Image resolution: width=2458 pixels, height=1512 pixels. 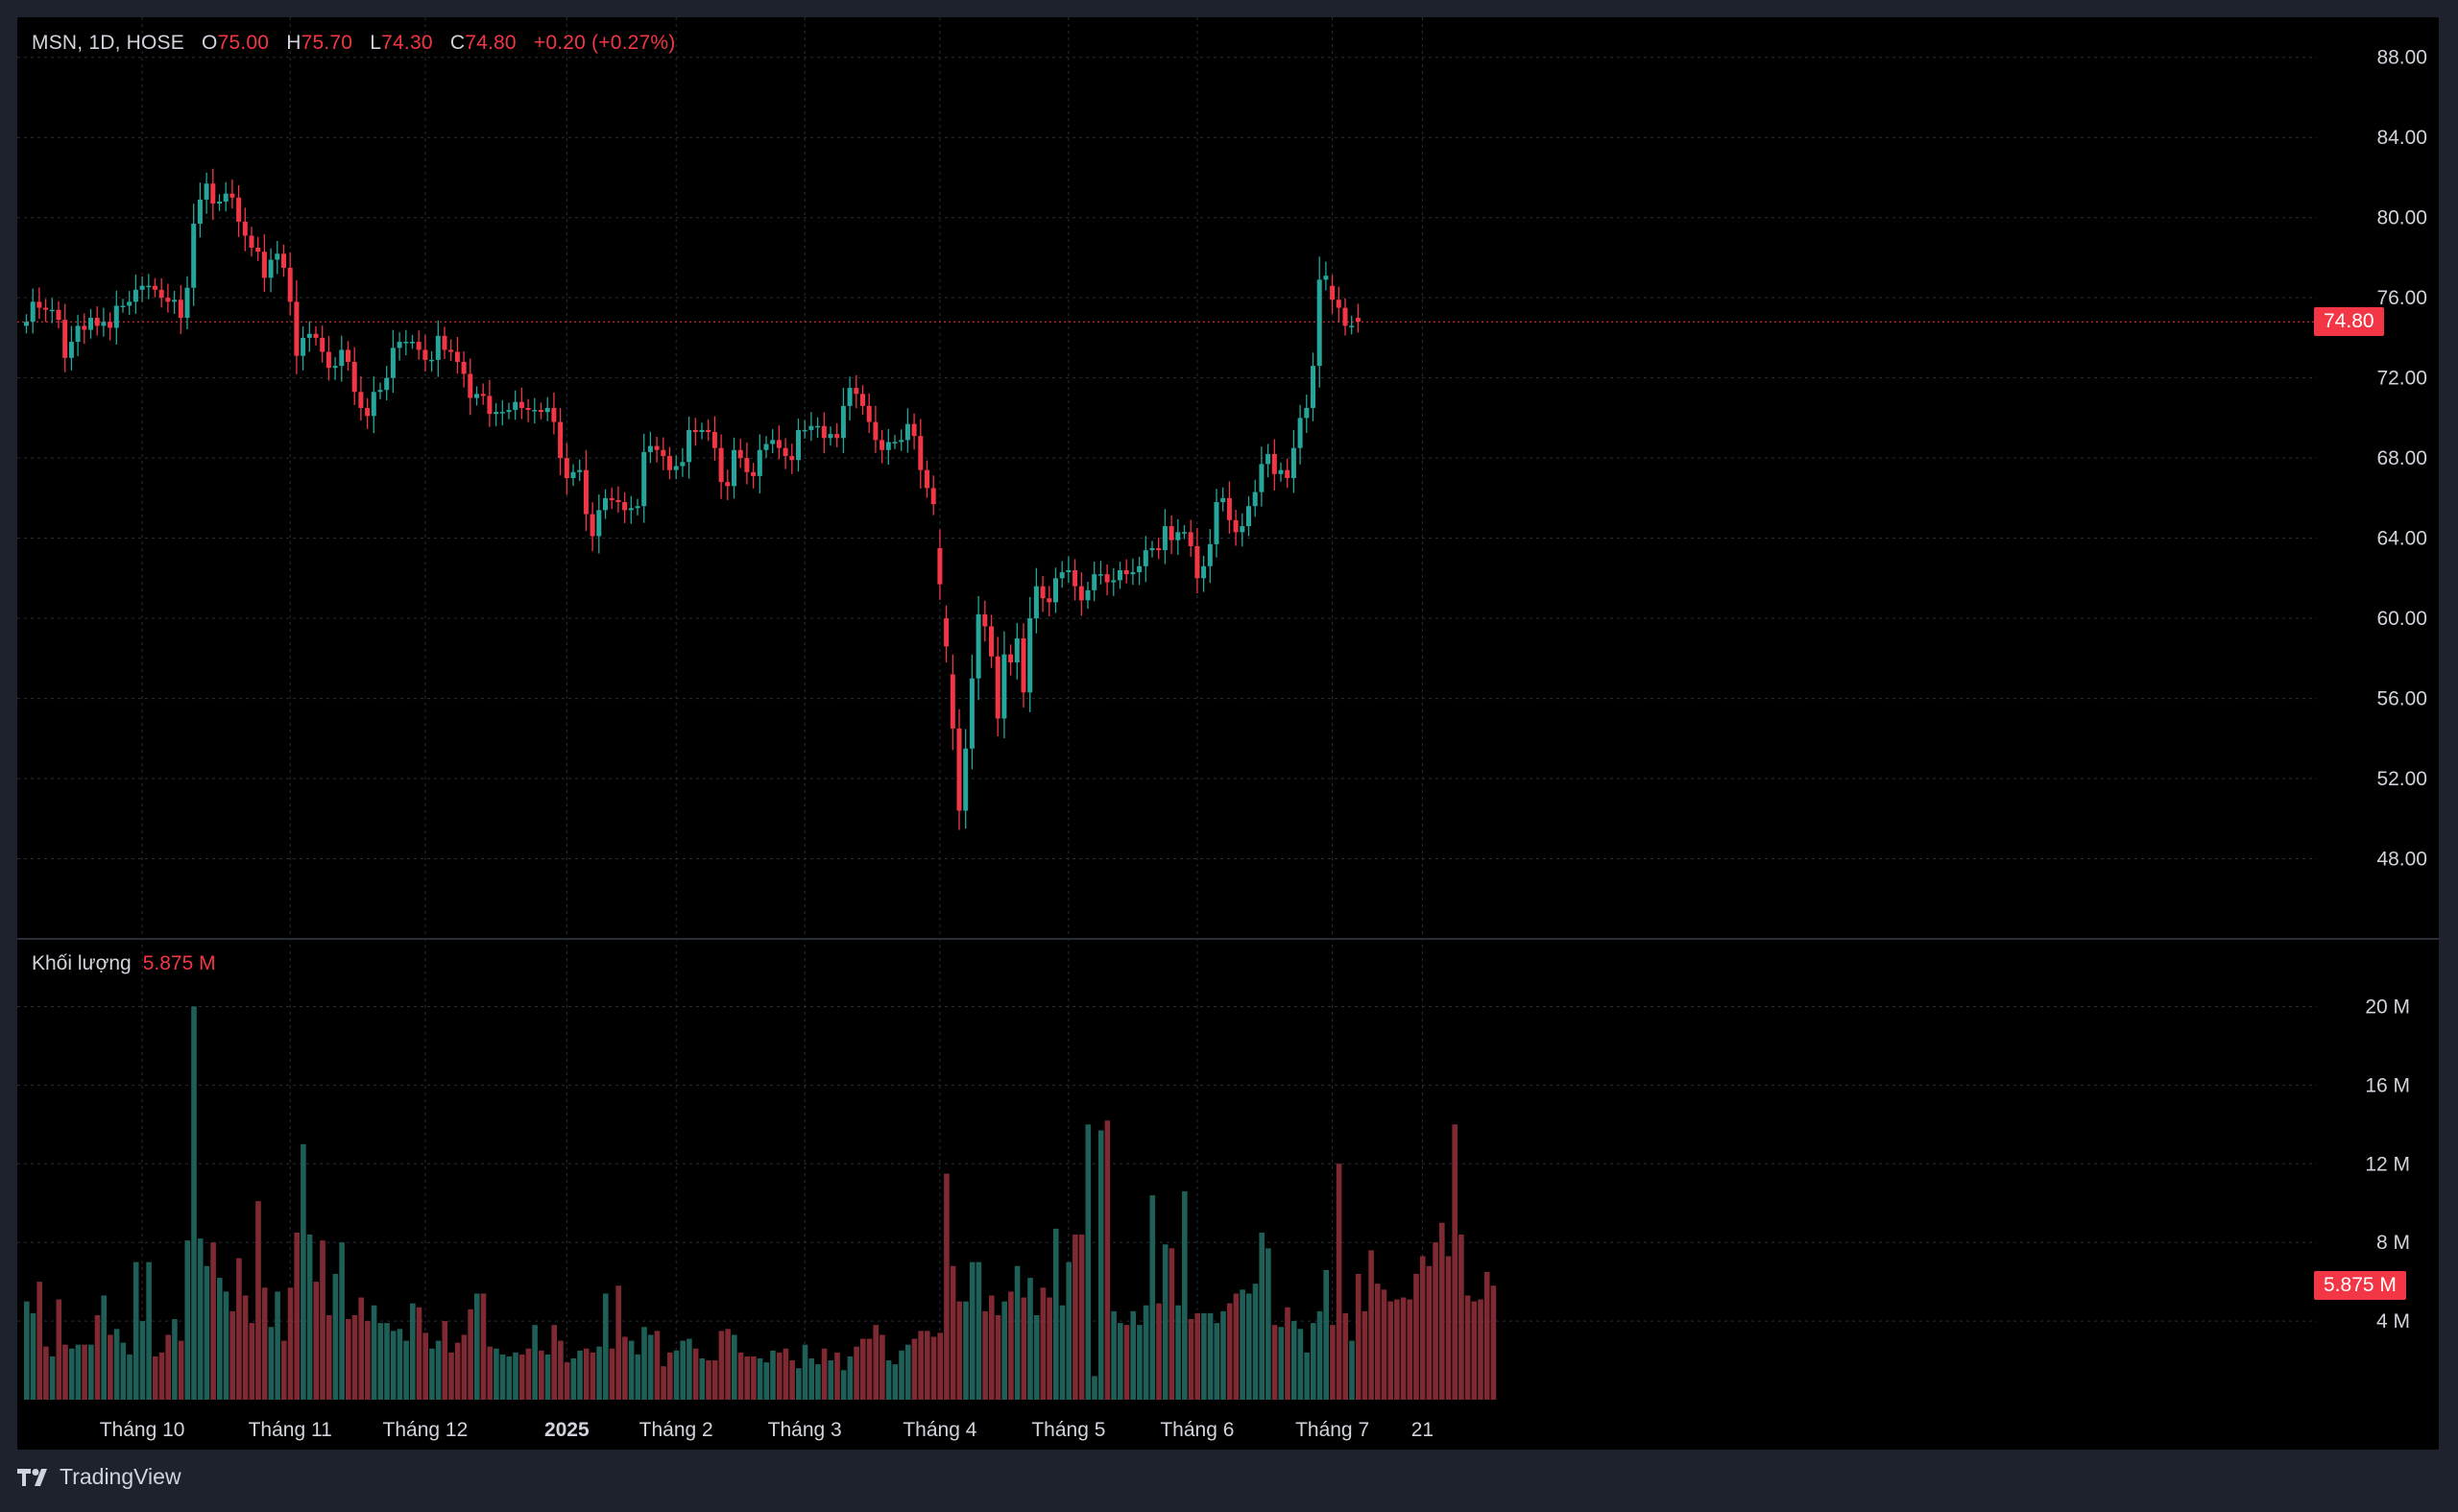 I want to click on volume-axis: 20 M 16 M 12 M 8 M 4 M, so click(x=2388, y=1164).